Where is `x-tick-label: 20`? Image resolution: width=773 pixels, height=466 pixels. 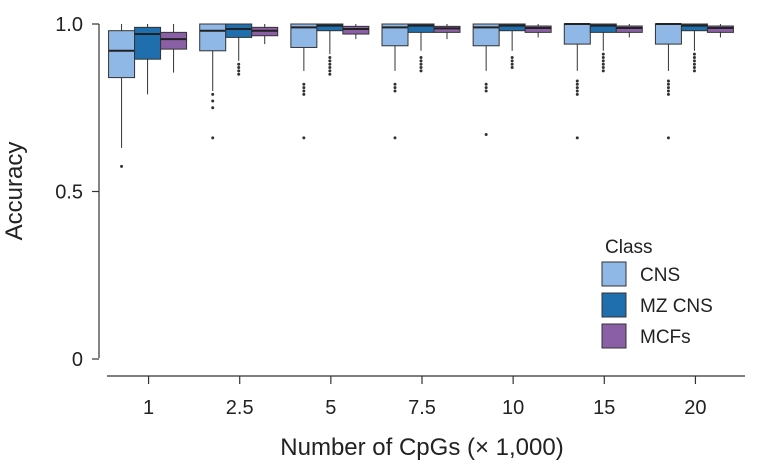 x-tick-label: 20 is located at coordinates (695, 408).